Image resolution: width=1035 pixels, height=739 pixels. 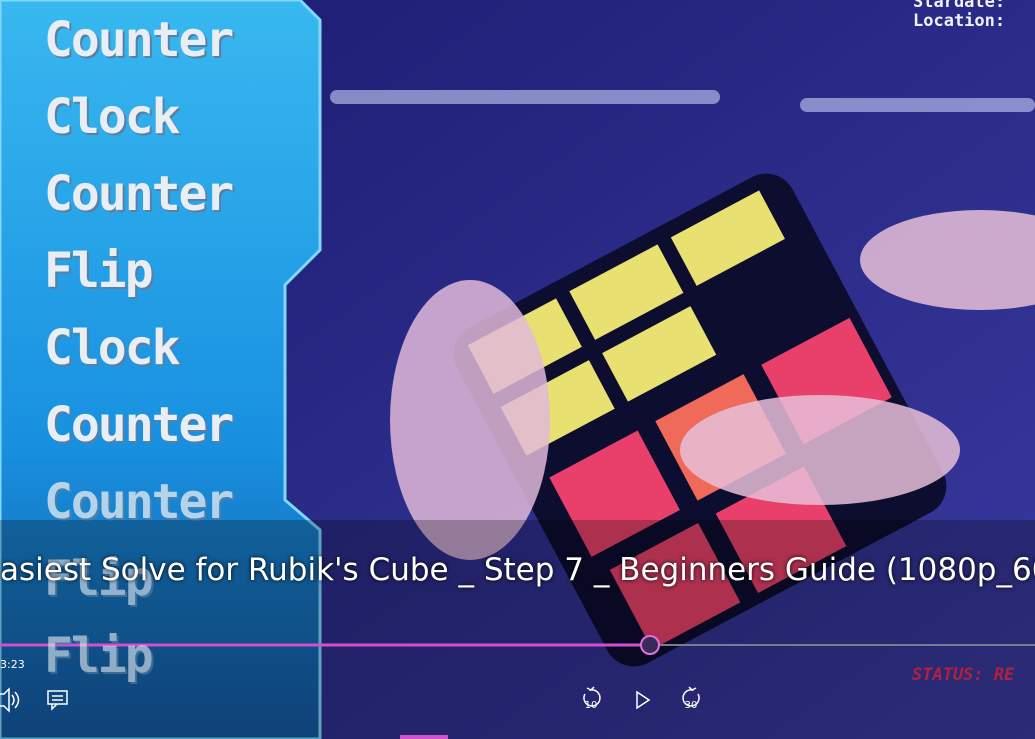 I want to click on location-label: Location:, so click(x=959, y=21).